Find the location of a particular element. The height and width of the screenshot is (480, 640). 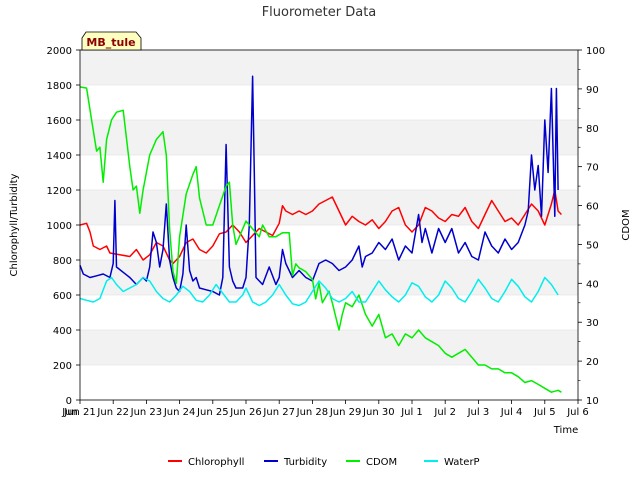

annotation-label: MB_tule is located at coordinates (110, 42).